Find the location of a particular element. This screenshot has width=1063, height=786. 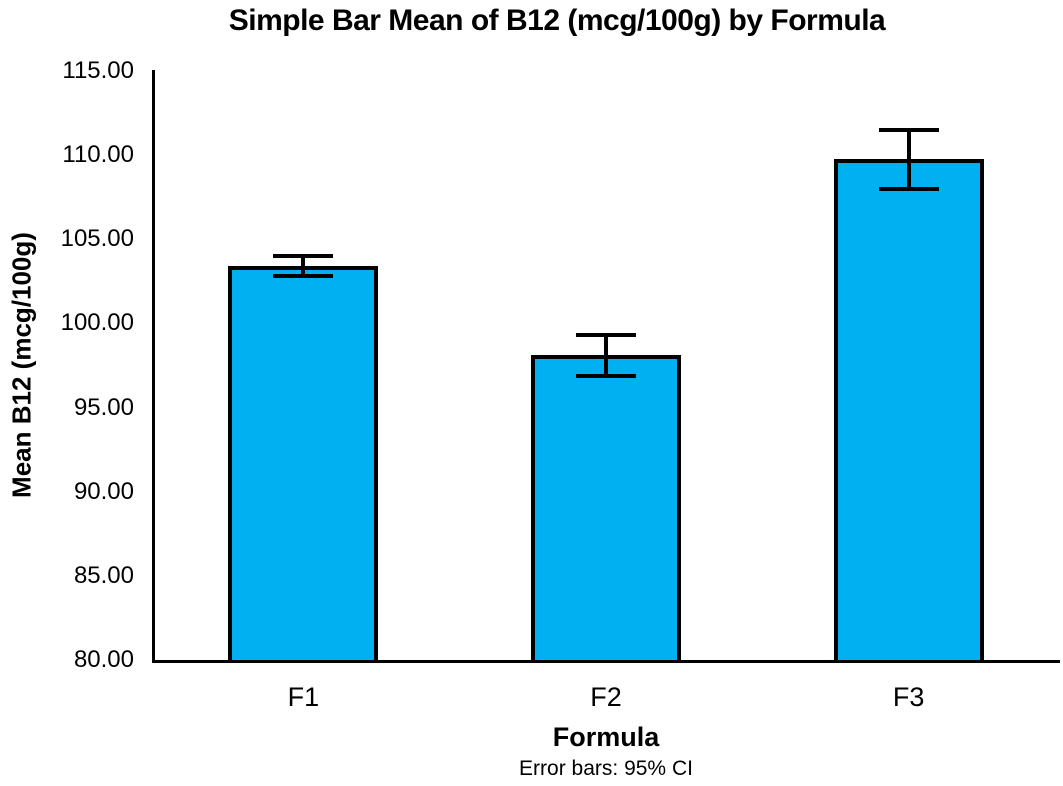

bar-f3 is located at coordinates (908, 409).